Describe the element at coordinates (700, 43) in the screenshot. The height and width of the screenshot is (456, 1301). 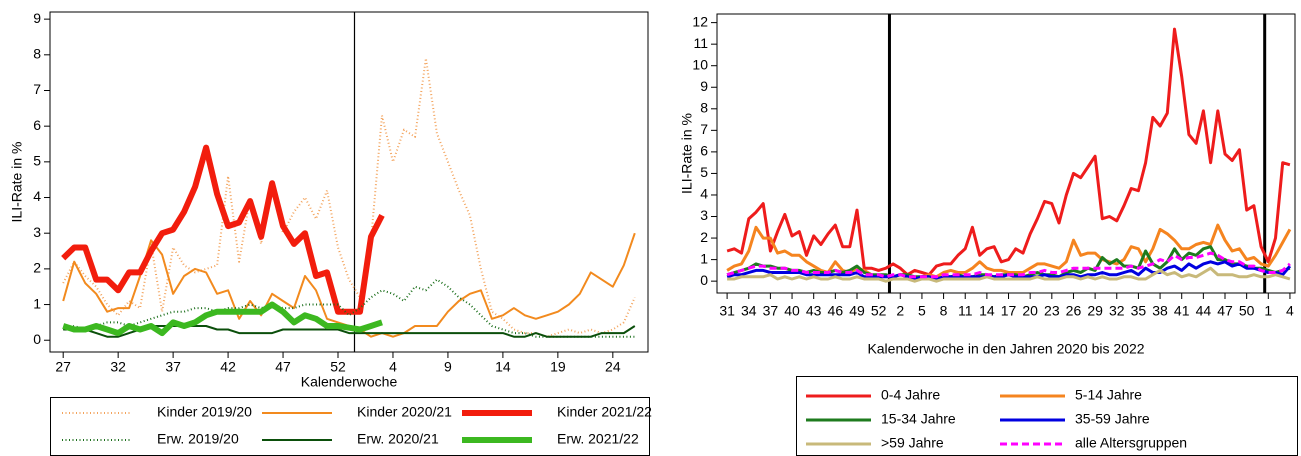
I see `y-tick-label: 11` at that location.